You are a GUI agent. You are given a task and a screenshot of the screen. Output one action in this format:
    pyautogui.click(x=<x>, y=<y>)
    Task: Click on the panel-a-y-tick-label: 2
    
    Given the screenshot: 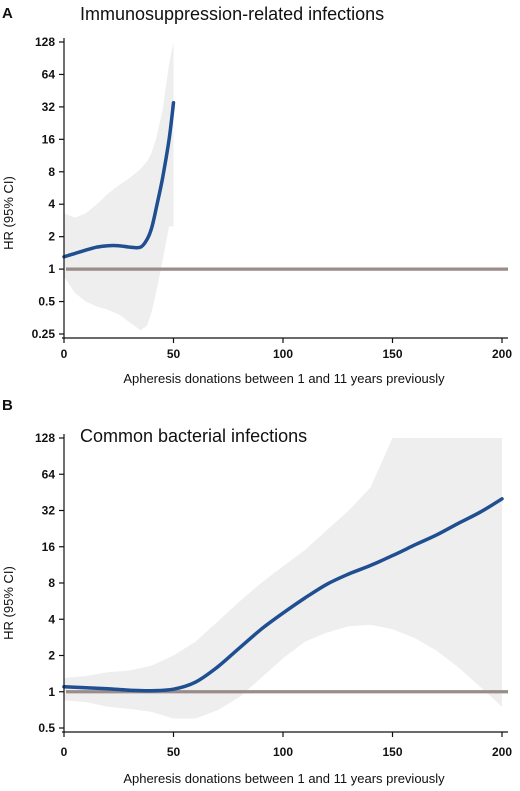 What is the action you would take?
    pyautogui.click(x=51, y=237)
    